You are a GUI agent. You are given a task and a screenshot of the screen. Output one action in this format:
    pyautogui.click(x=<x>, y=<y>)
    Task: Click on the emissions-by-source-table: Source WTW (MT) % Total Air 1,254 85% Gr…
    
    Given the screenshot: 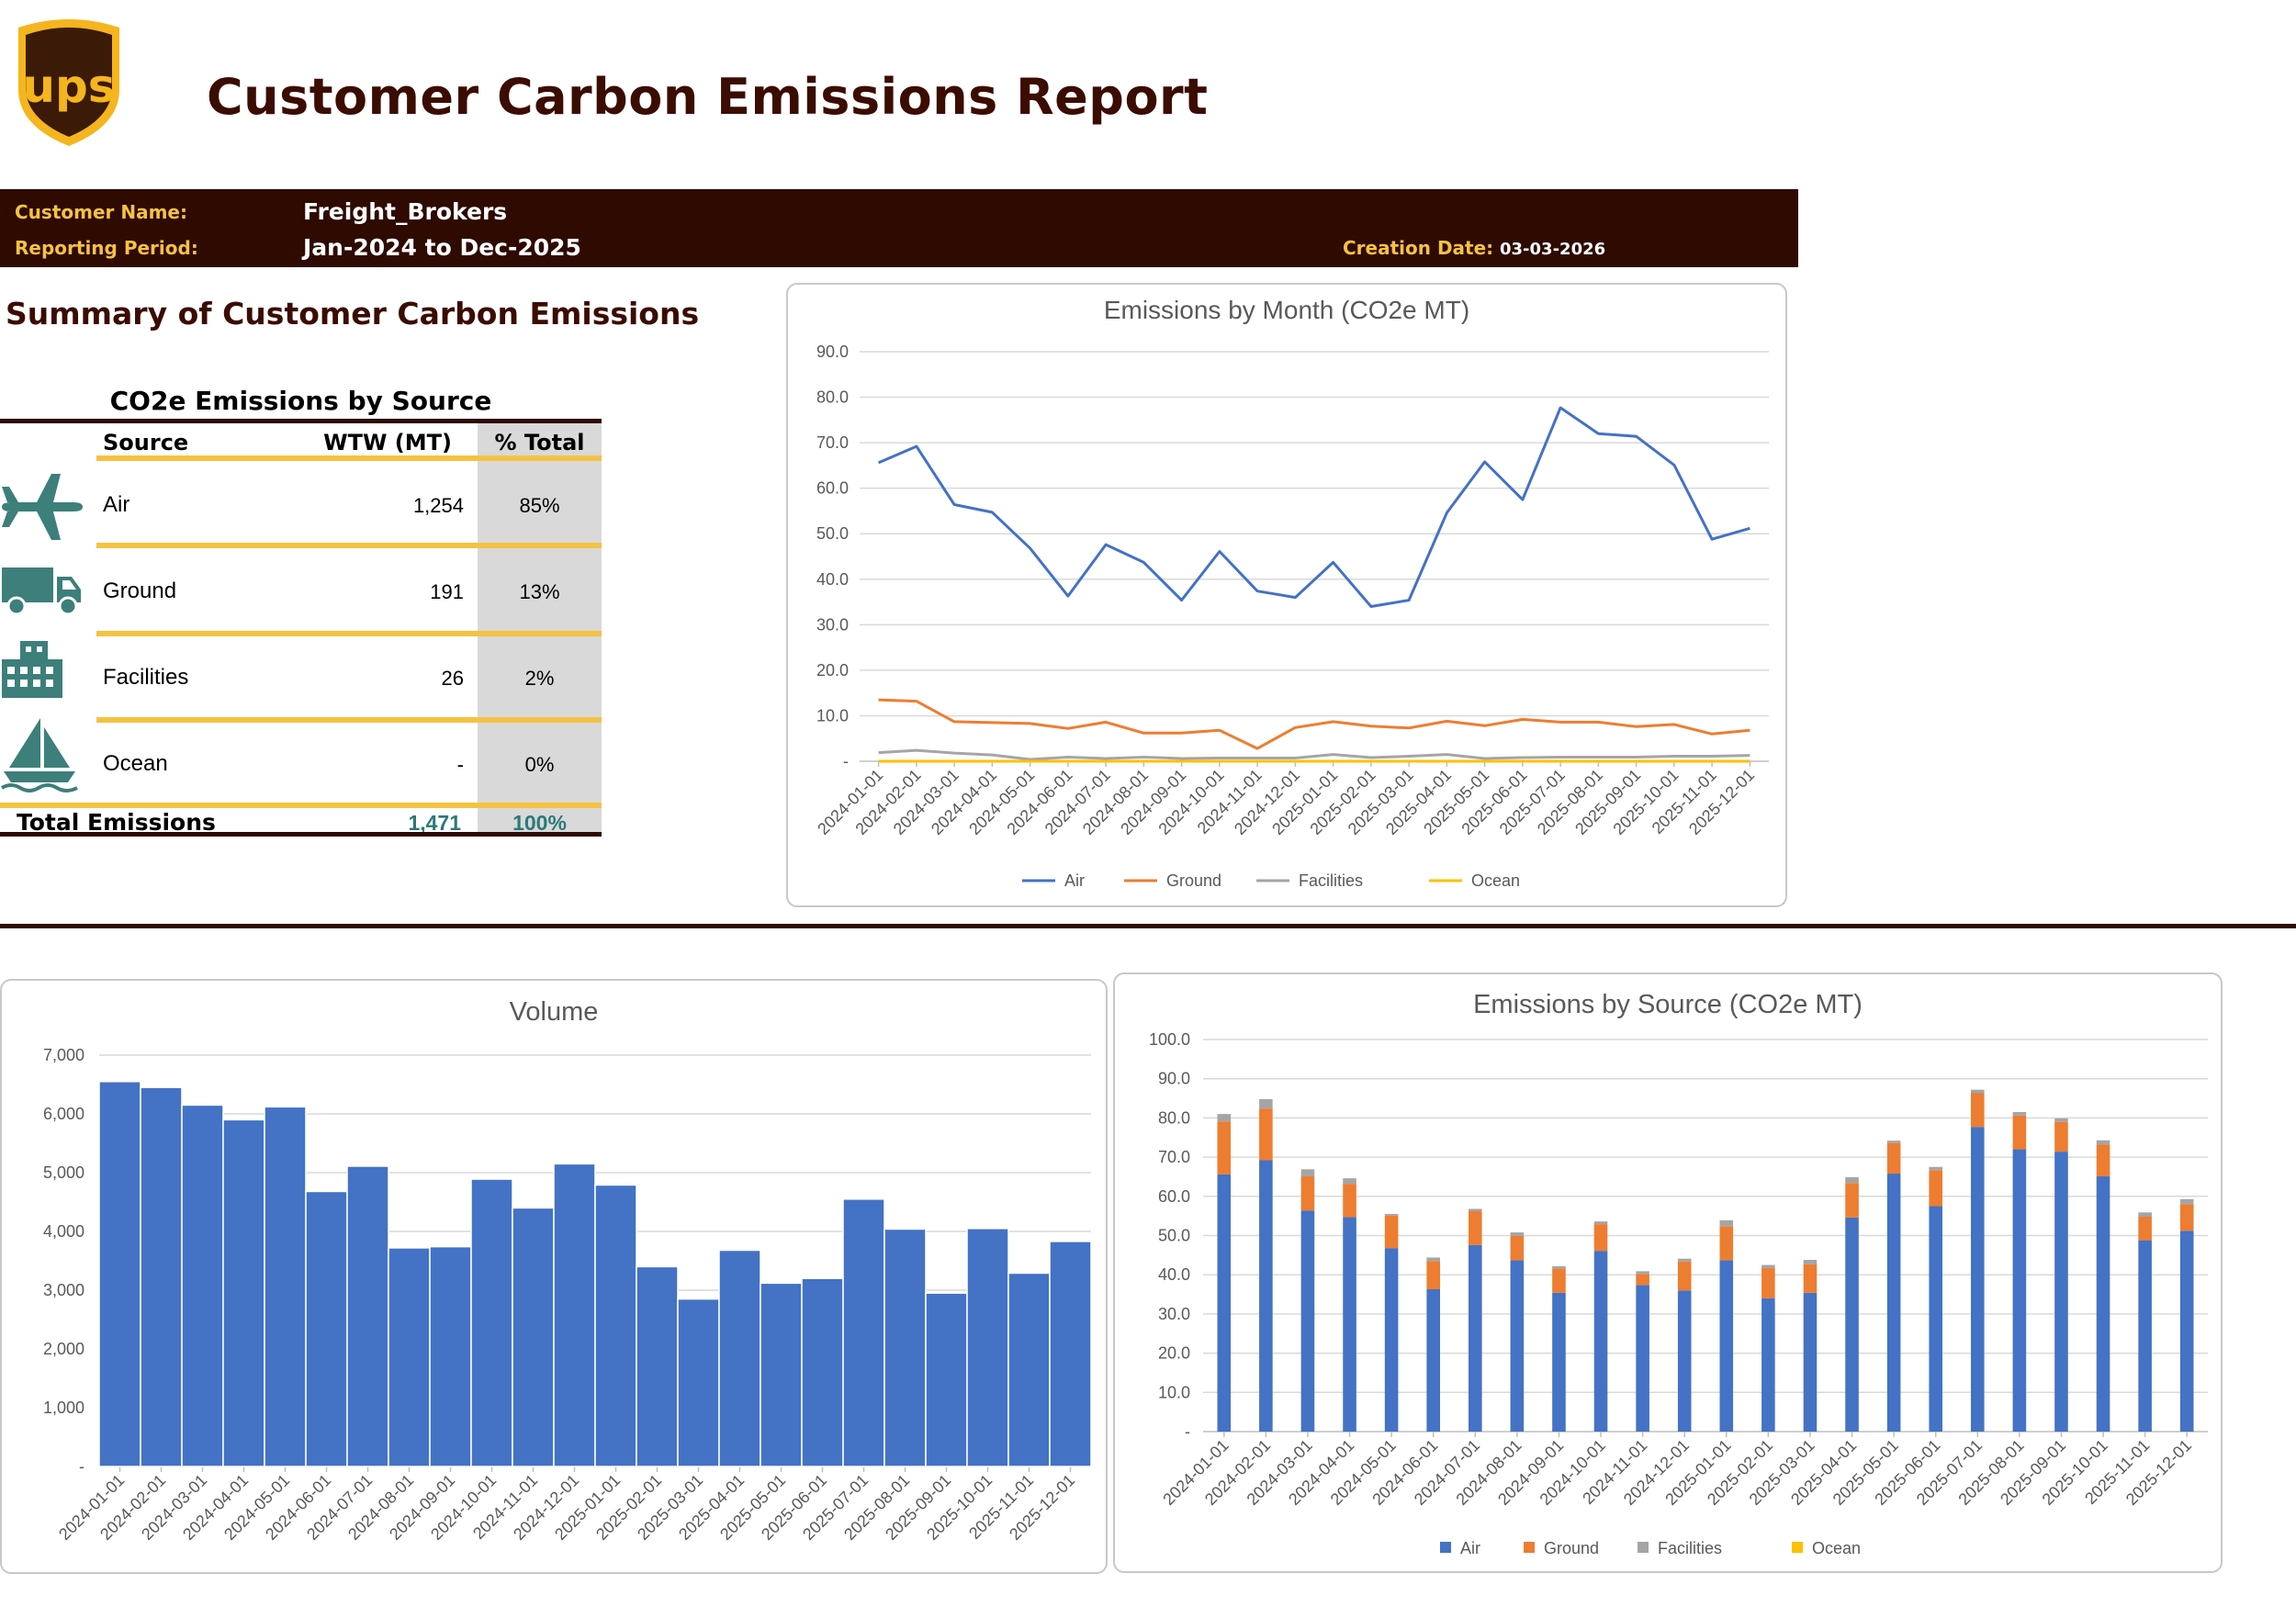 What is the action you would take?
    pyautogui.click(x=301, y=628)
    